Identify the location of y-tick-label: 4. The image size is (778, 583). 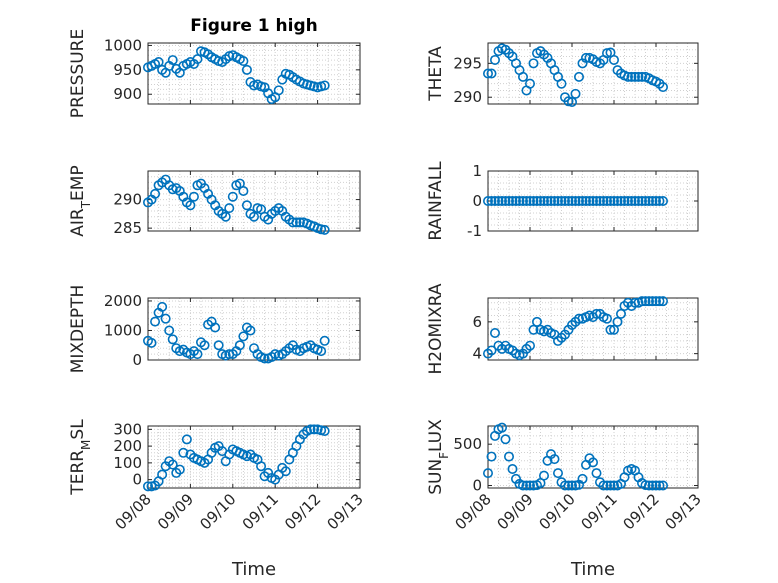
(477, 354).